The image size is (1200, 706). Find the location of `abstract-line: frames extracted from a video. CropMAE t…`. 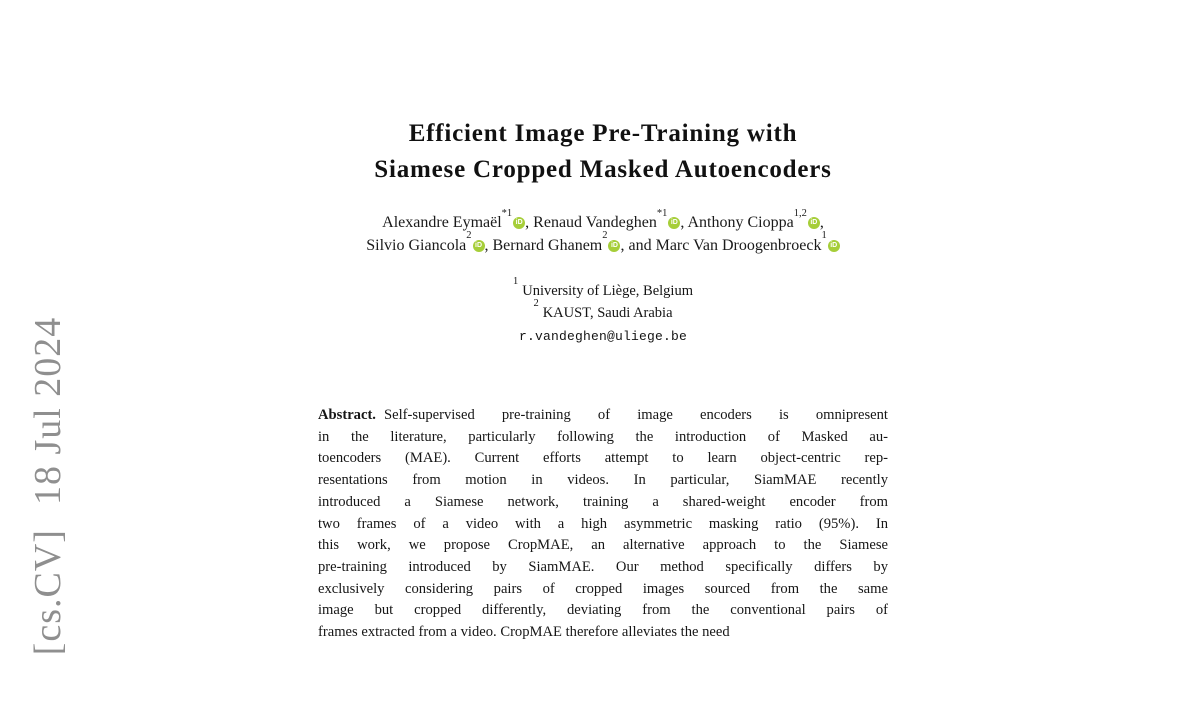

abstract-line: frames extracted from a video. CropMAE t… is located at coordinates (524, 632).